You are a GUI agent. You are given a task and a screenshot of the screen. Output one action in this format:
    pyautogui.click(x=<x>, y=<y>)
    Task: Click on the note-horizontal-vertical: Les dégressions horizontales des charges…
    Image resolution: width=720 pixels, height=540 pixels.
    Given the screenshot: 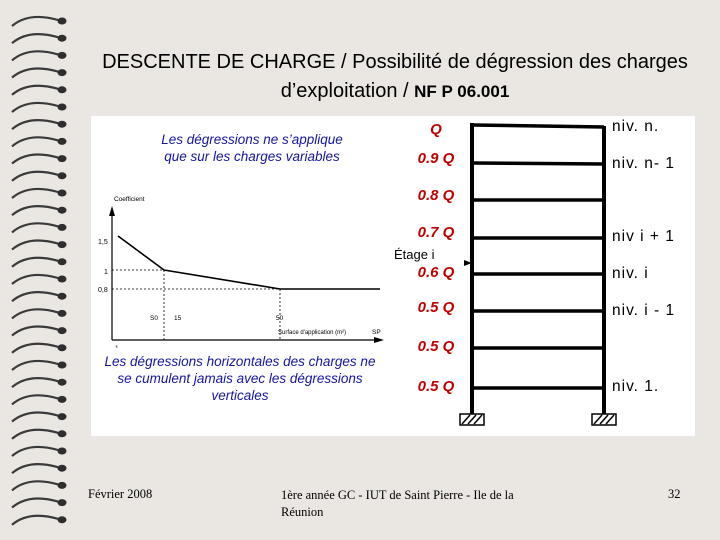 What is the action you would take?
    pyautogui.click(x=240, y=378)
    